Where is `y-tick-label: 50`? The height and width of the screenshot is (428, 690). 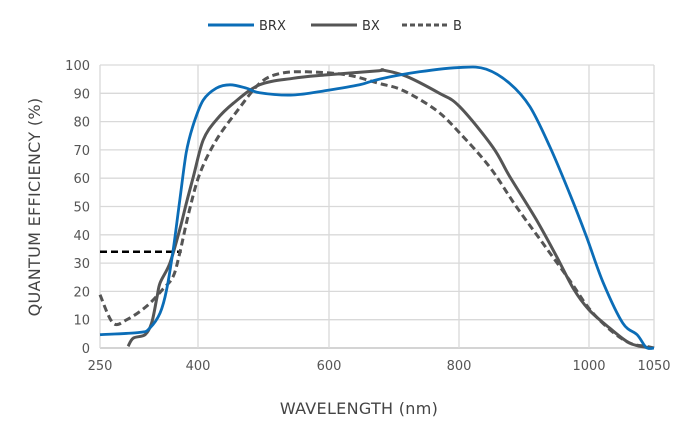
y-tick-label: 50 is located at coordinates (81, 208).